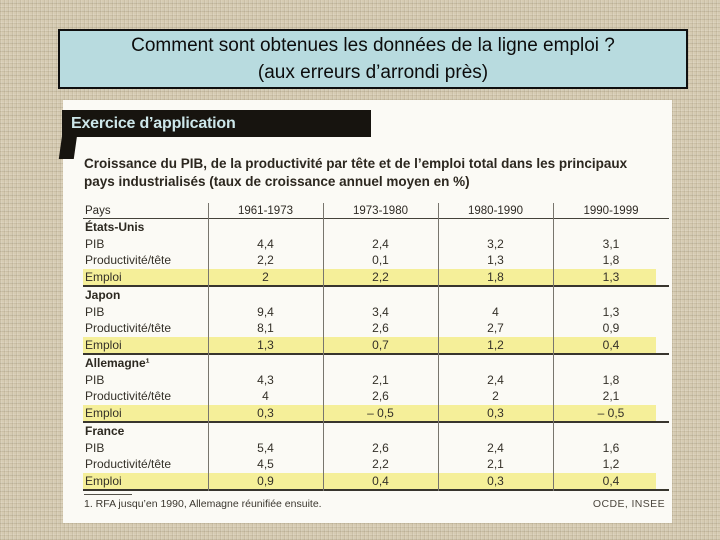 The height and width of the screenshot is (540, 720). What do you see at coordinates (115, 227) in the screenshot?
I see `country-name: États-Unis` at bounding box center [115, 227].